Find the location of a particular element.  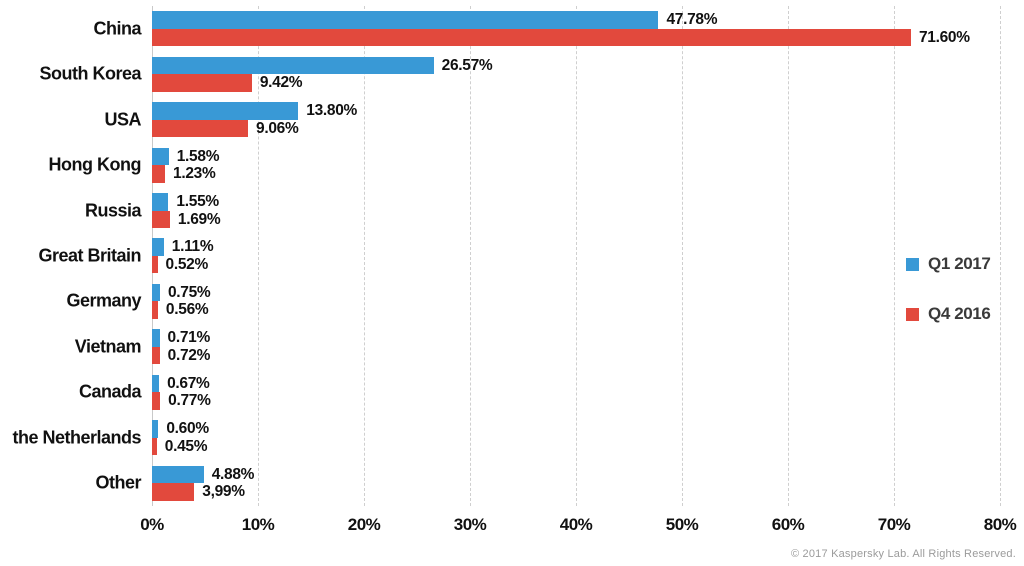

category-label: Germany is located at coordinates (103, 300).